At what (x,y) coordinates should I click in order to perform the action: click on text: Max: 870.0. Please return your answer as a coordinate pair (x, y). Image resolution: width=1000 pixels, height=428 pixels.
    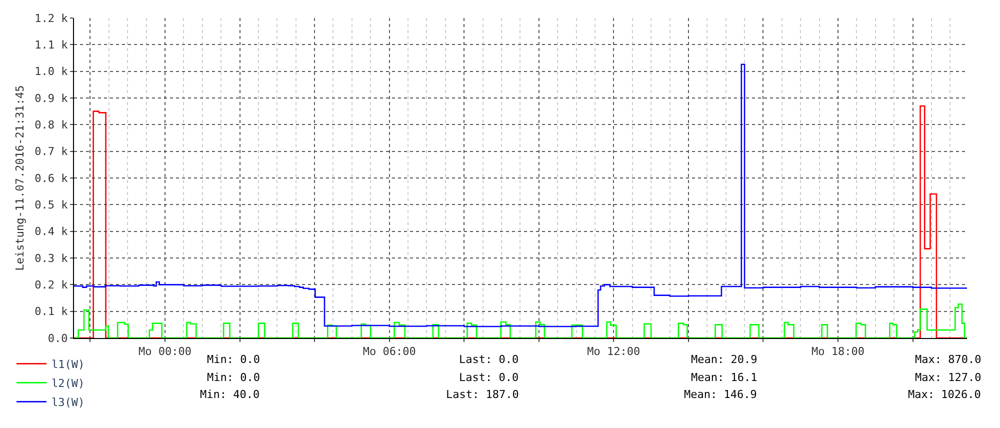
    Looking at the image, I should click on (948, 359).